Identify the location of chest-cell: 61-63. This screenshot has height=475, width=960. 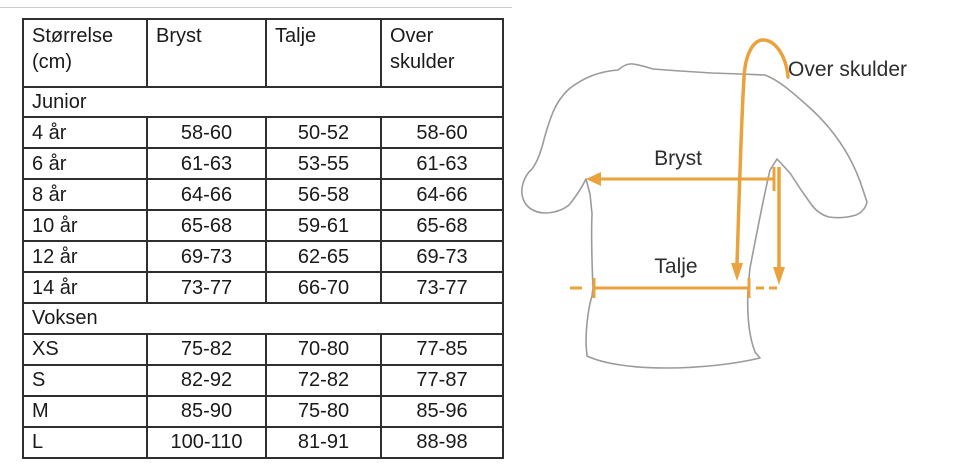
(206, 164).